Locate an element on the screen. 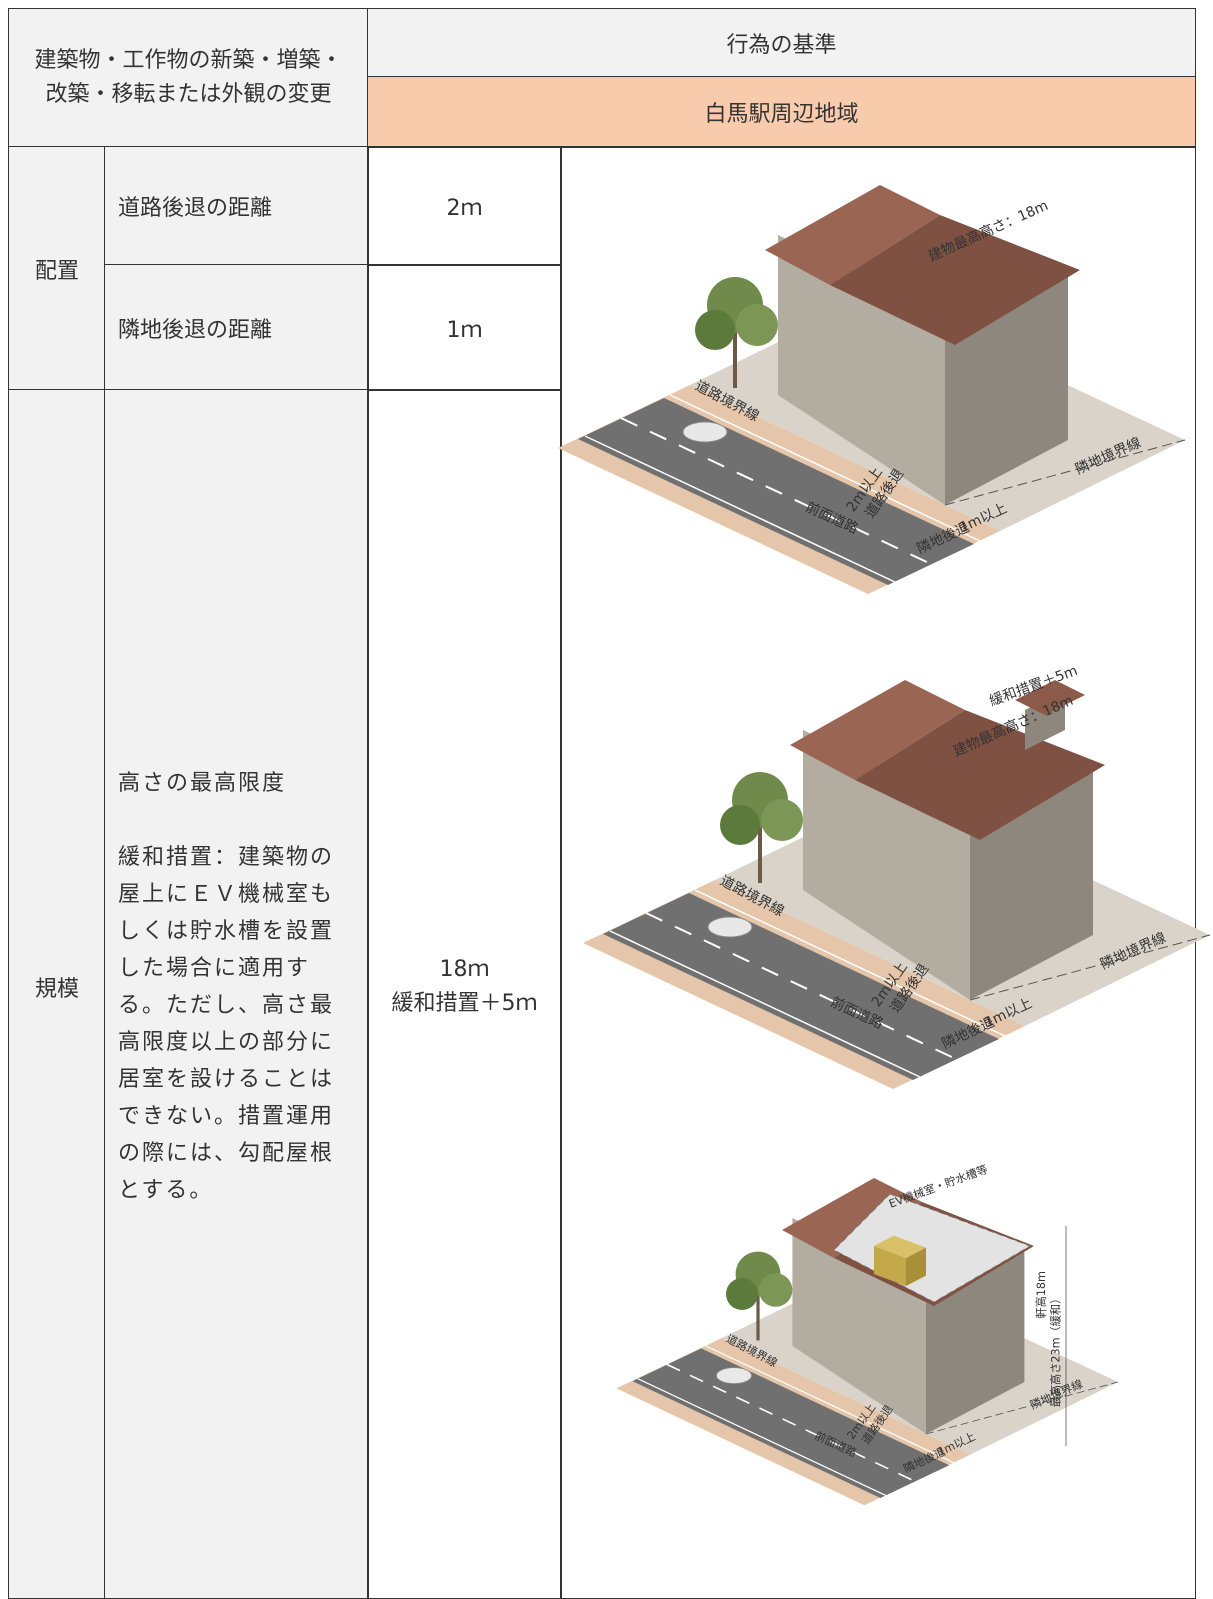 The width and height of the screenshot is (1213, 1599). subject-line: 建築物・工作物の新築・増築・ is located at coordinates (188, 60).